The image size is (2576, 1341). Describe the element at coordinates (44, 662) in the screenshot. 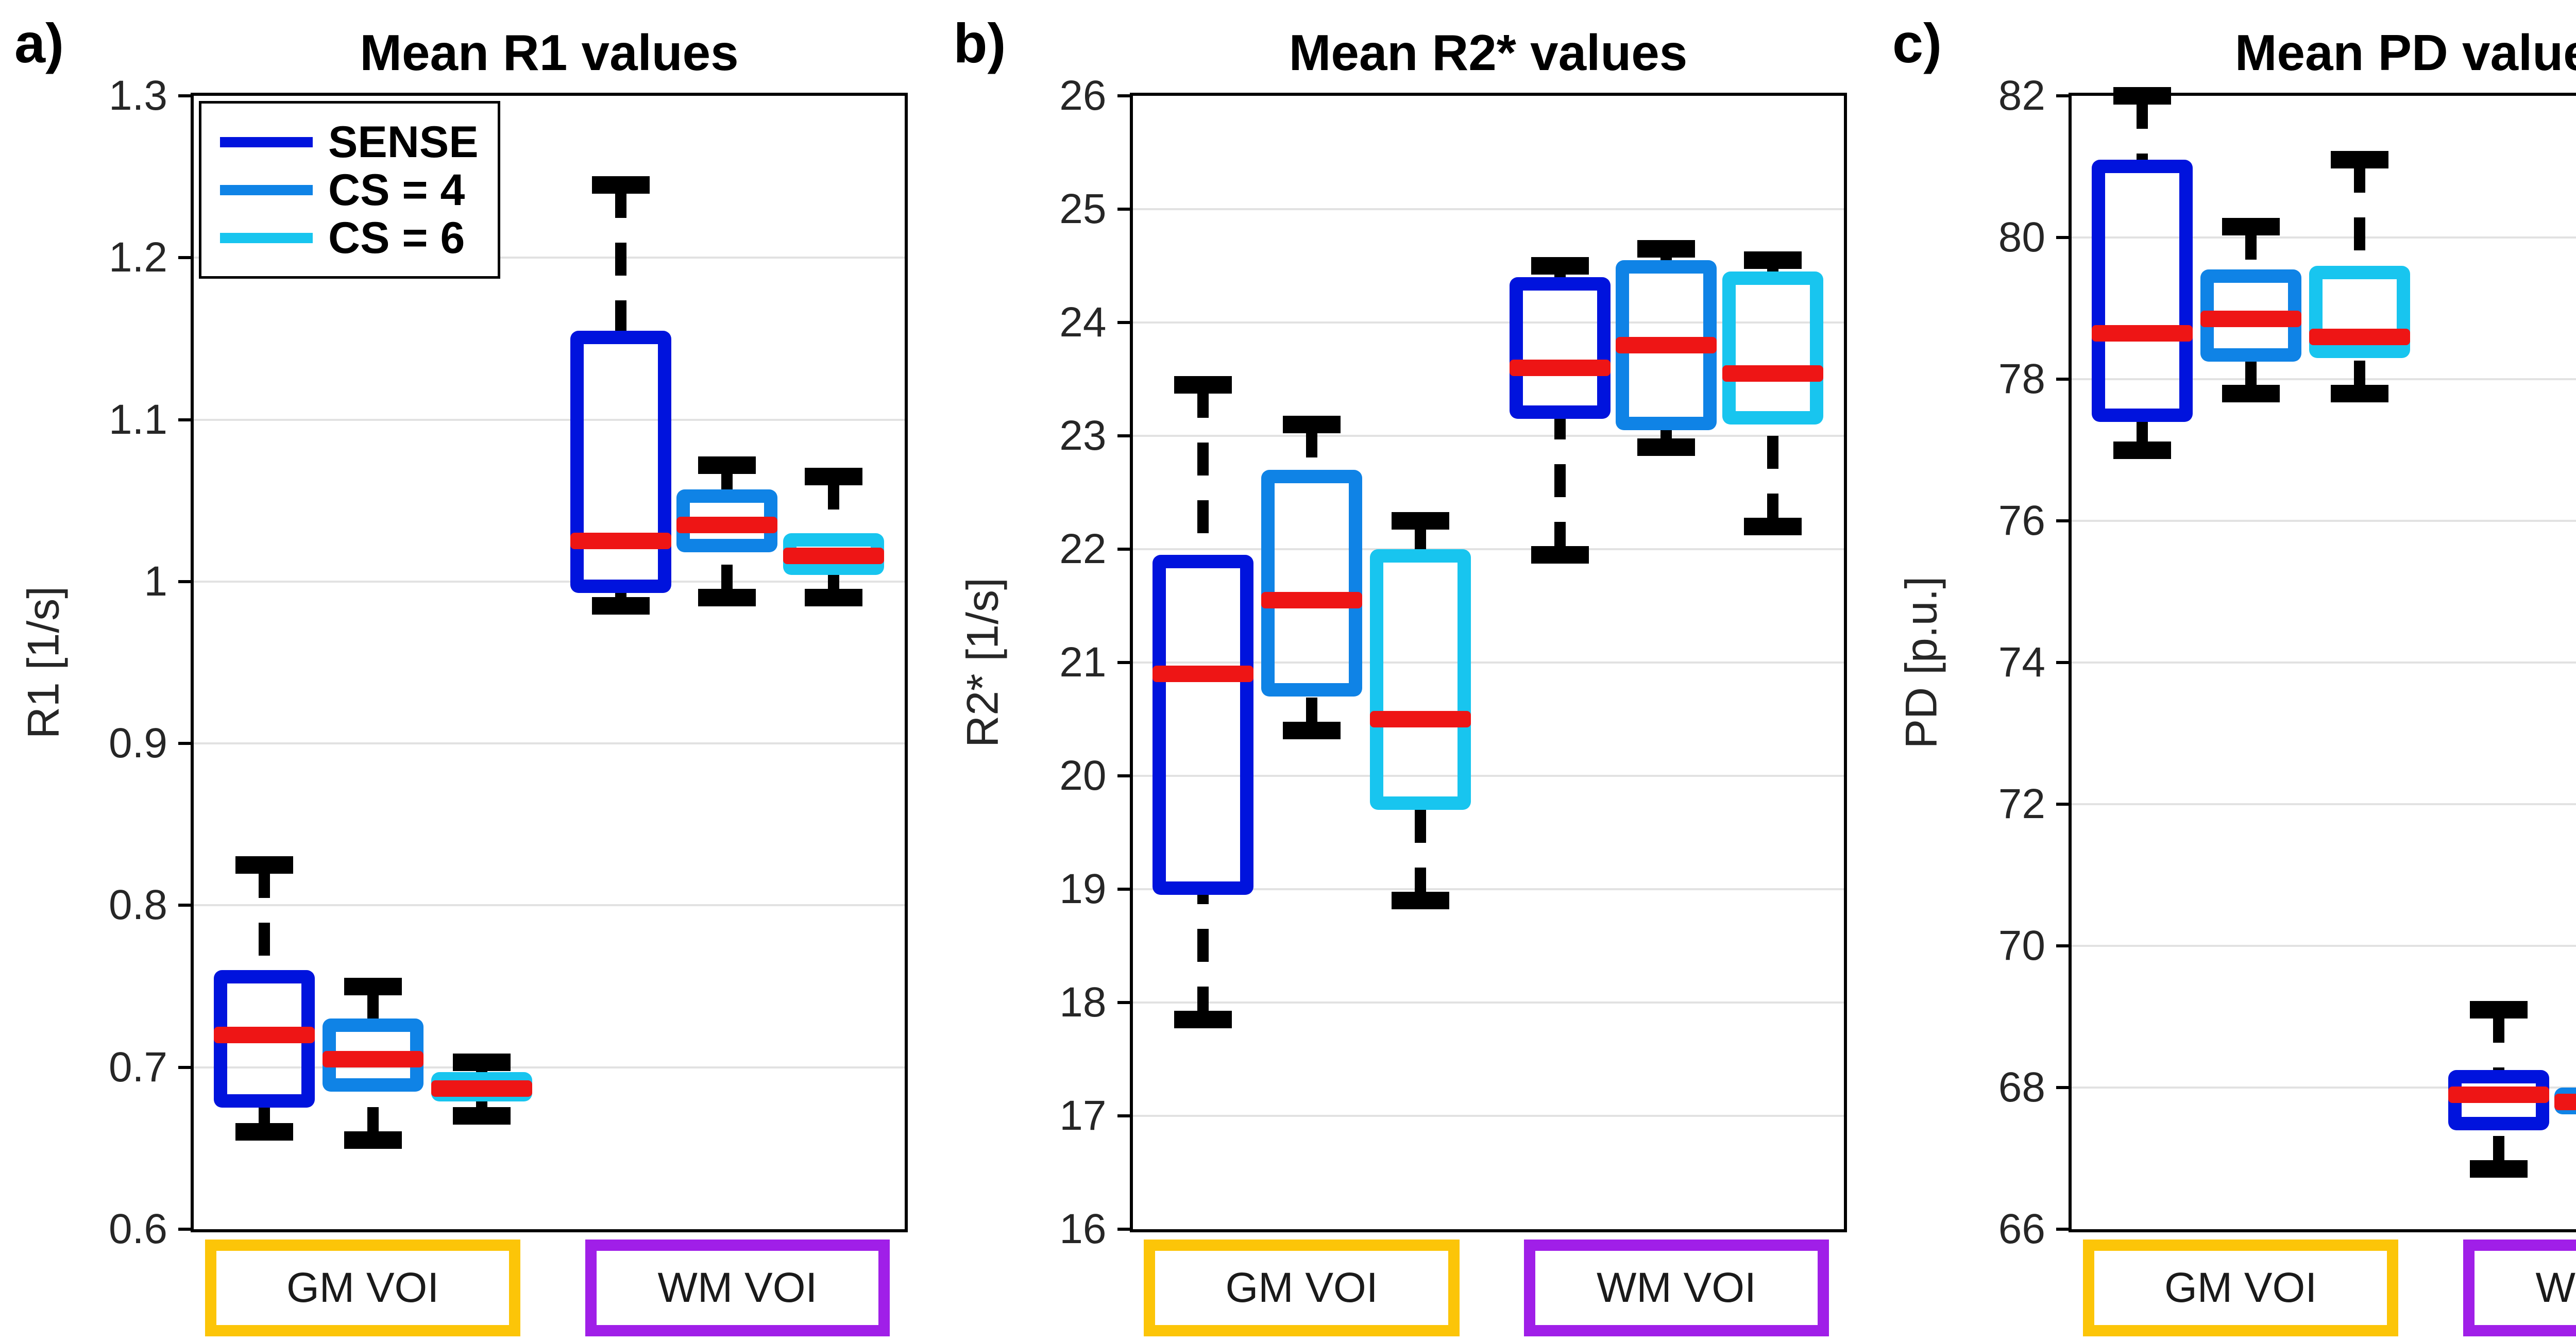

I see `y-axis-label: R1 [1/s]` at that location.